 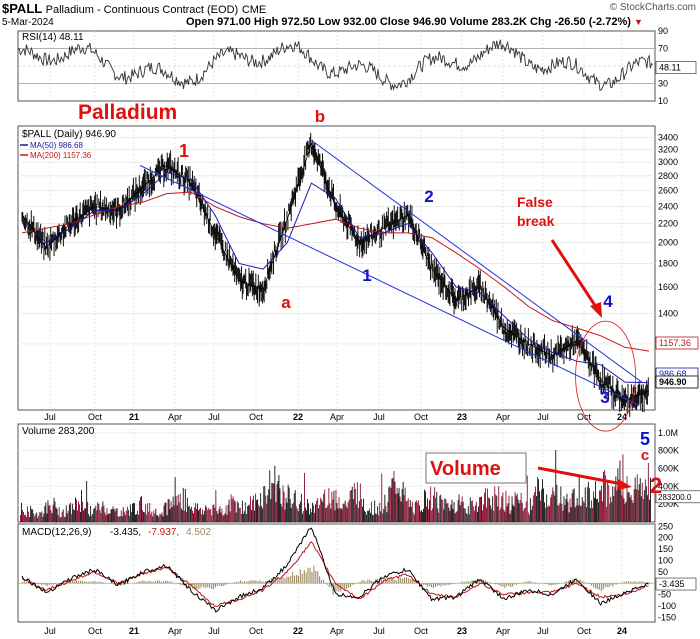 I want to click on macd-x-tick-label: 23, so click(x=462, y=631).